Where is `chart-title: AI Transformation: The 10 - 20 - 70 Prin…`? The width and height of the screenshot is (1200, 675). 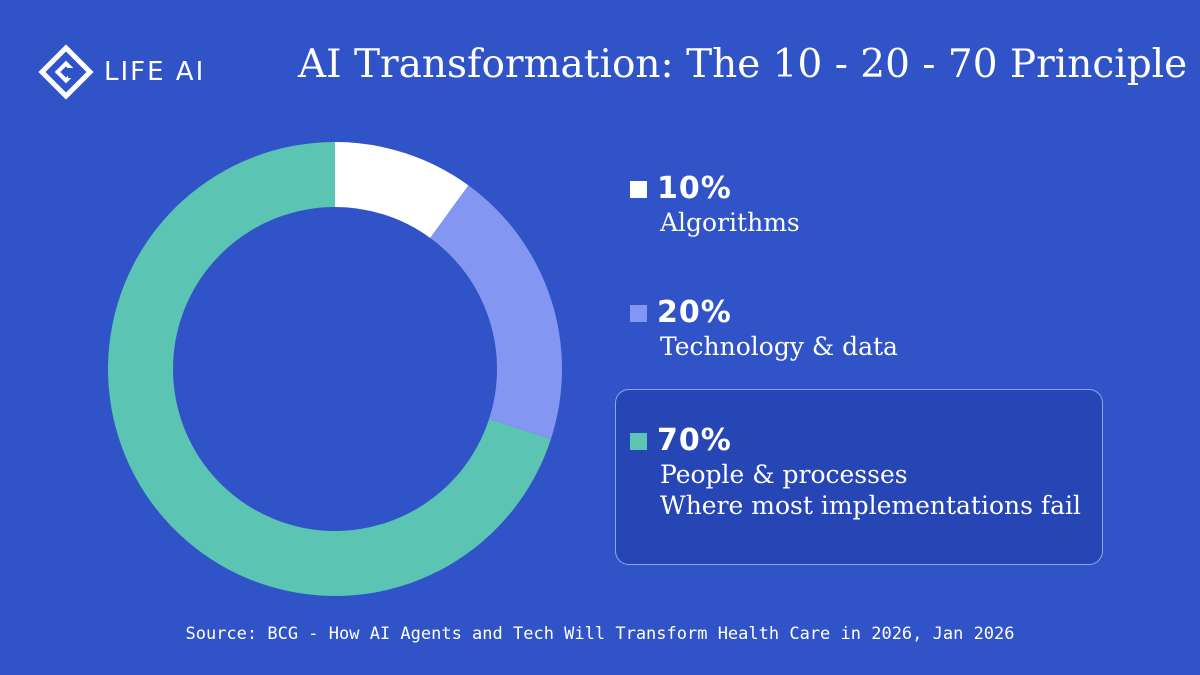 chart-title: AI Transformation: The 10 - 20 - 70 Prin… is located at coordinates (743, 64).